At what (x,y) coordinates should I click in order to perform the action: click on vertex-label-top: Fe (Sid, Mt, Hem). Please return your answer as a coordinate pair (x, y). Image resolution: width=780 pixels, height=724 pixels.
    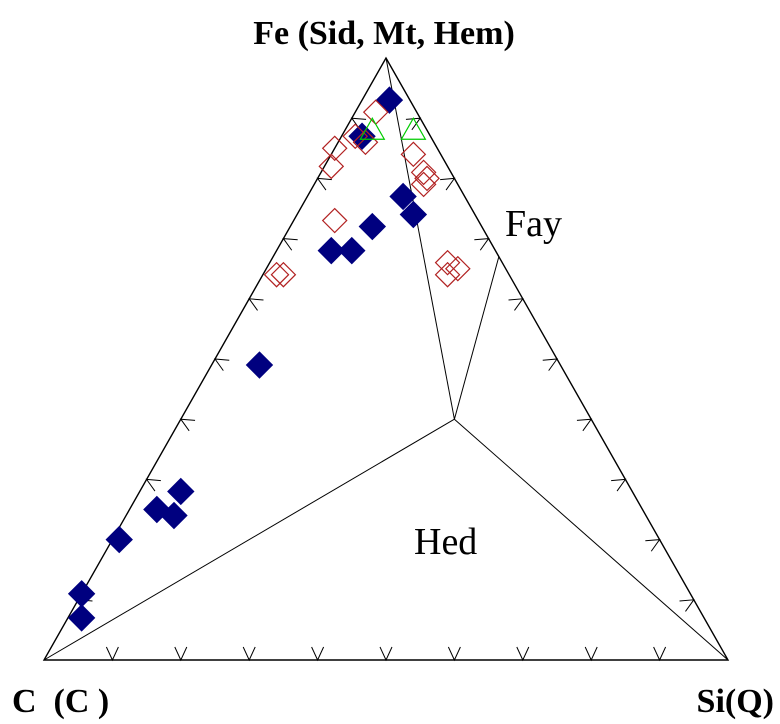
    Looking at the image, I should click on (384, 33).